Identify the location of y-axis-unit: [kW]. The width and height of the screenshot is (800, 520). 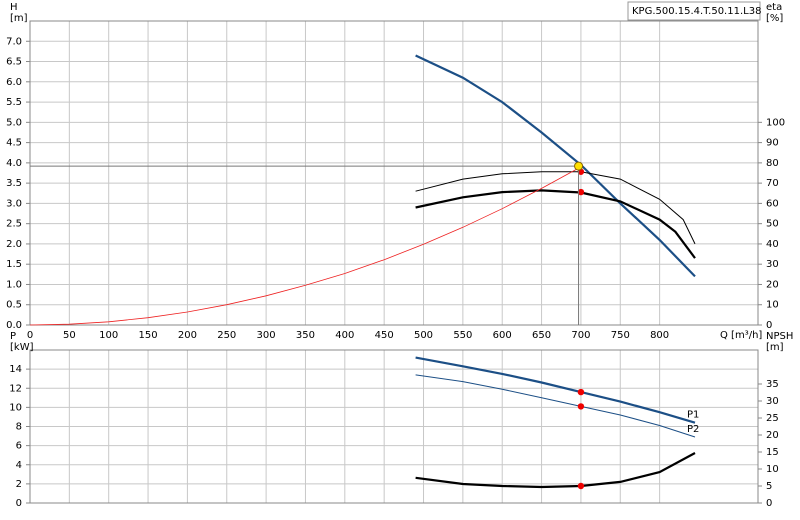
(22, 347).